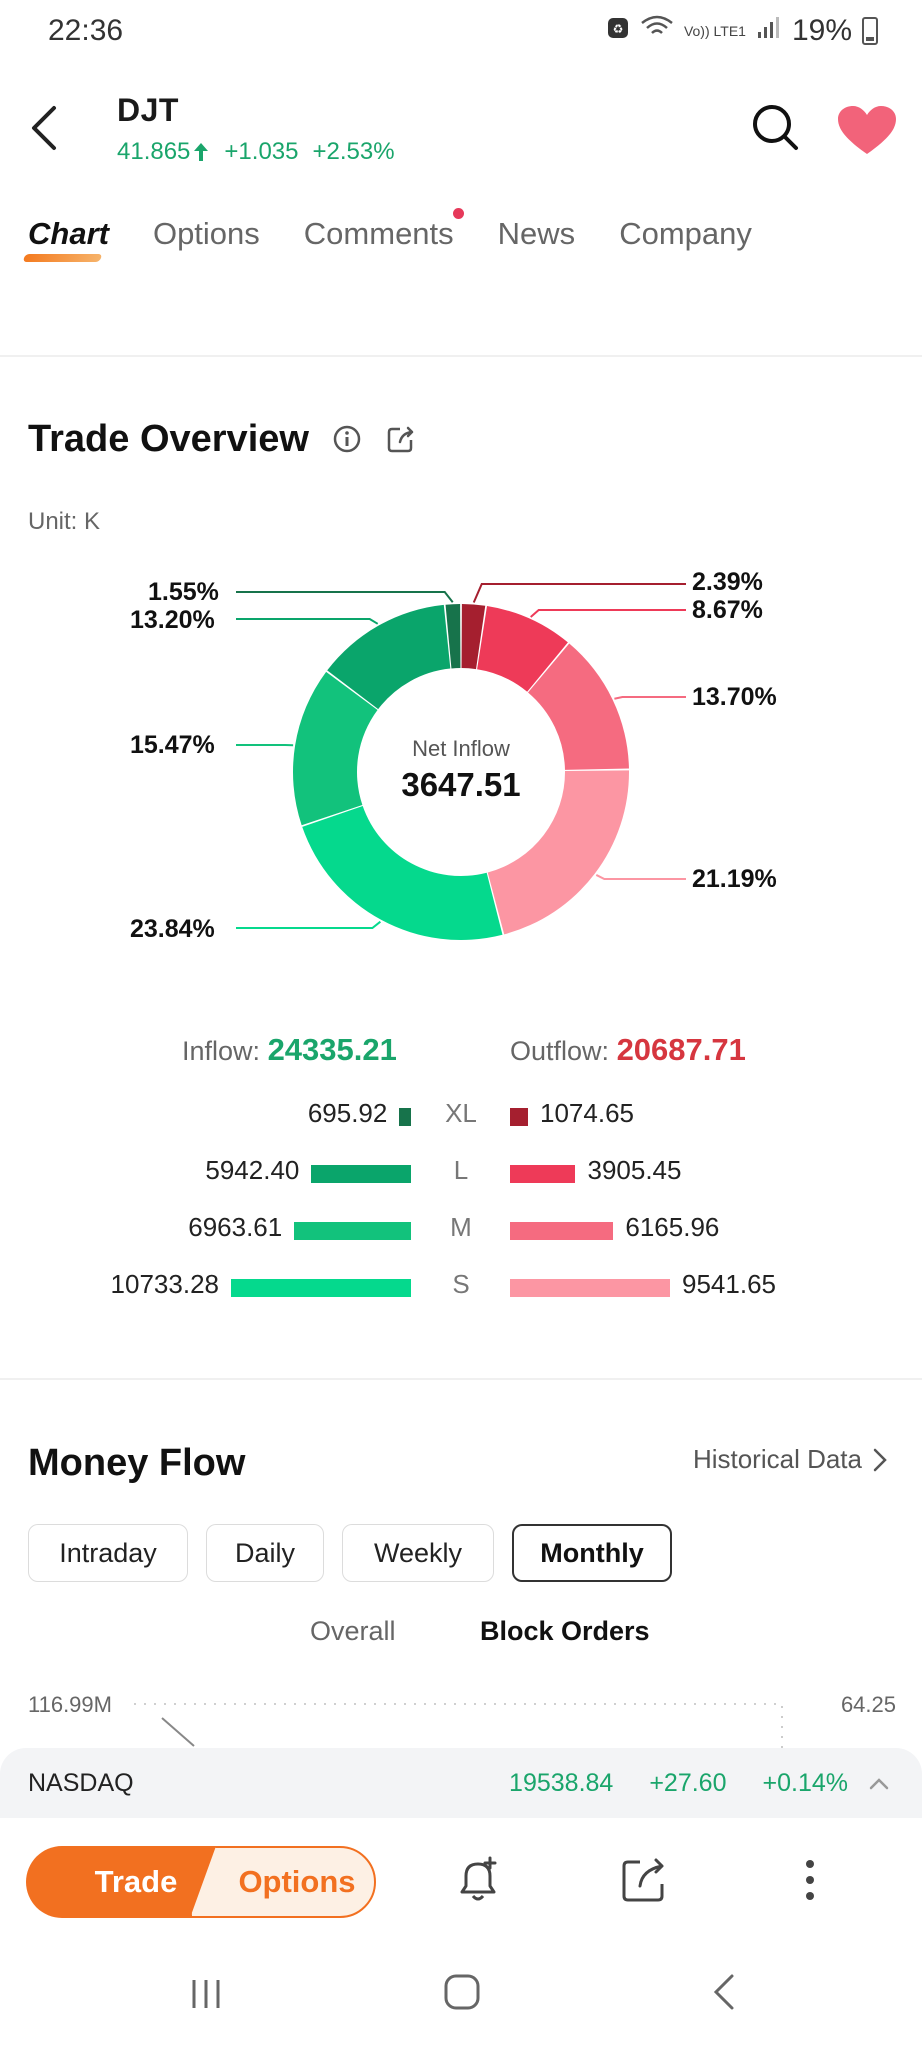 Image resolution: width=922 pixels, height=2049 pixels. I want to click on share-overview-button, so click(401, 441).